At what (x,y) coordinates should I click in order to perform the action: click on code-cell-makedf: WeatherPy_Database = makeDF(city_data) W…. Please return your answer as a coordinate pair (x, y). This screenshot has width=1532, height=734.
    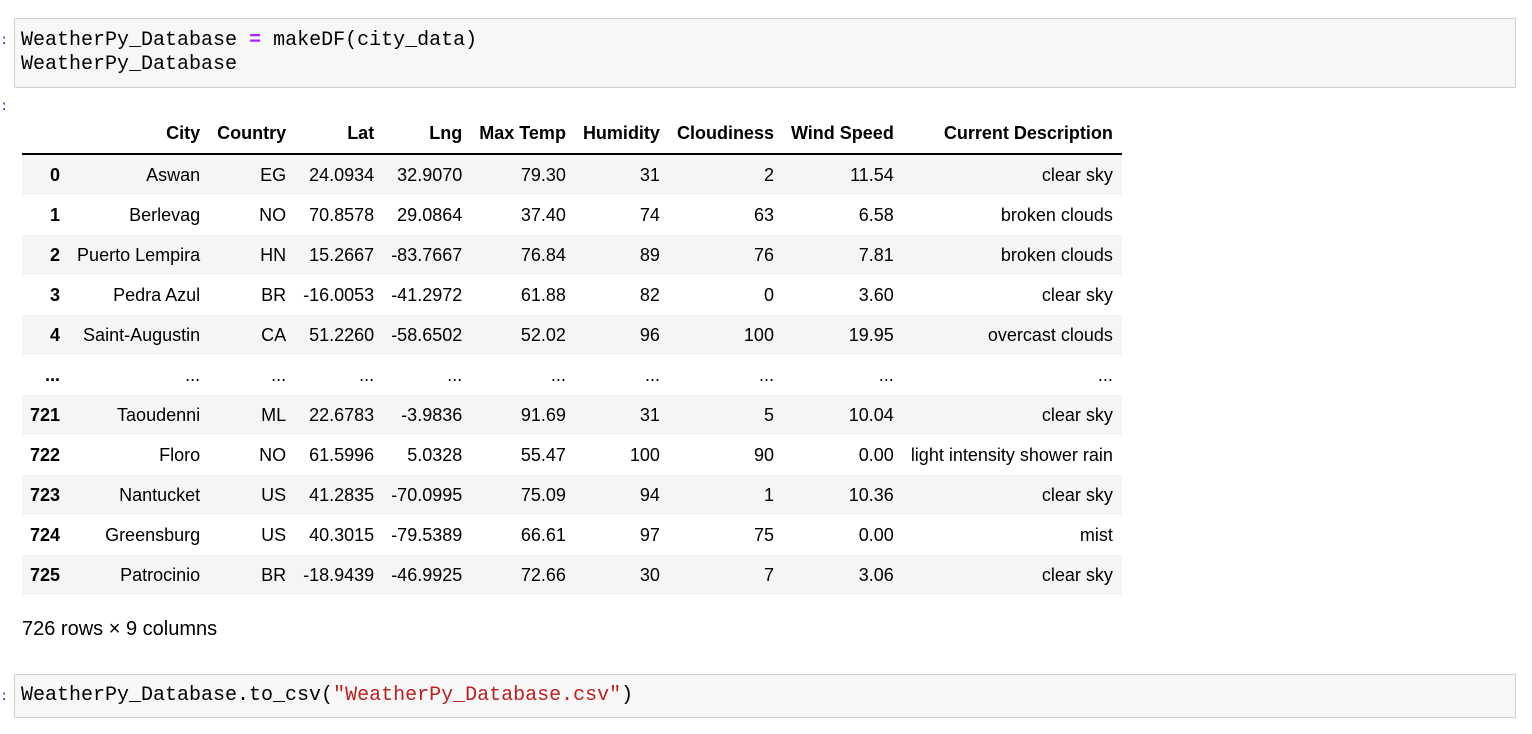
    Looking at the image, I should click on (765, 53).